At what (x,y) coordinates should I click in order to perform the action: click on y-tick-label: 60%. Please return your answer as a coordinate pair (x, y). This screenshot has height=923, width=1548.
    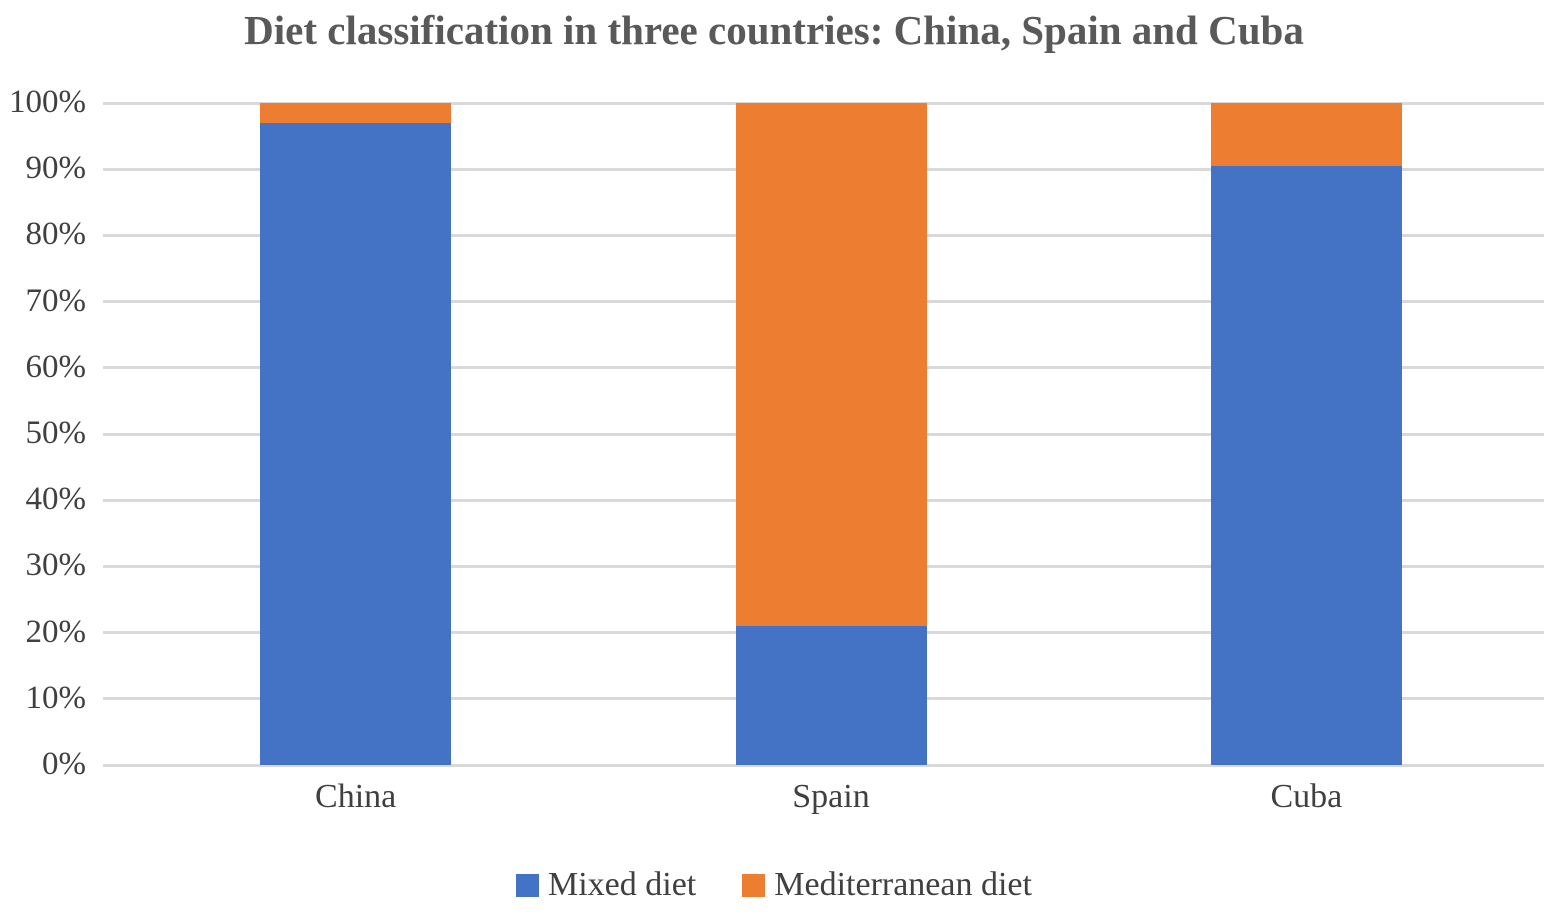
    Looking at the image, I should click on (56, 366).